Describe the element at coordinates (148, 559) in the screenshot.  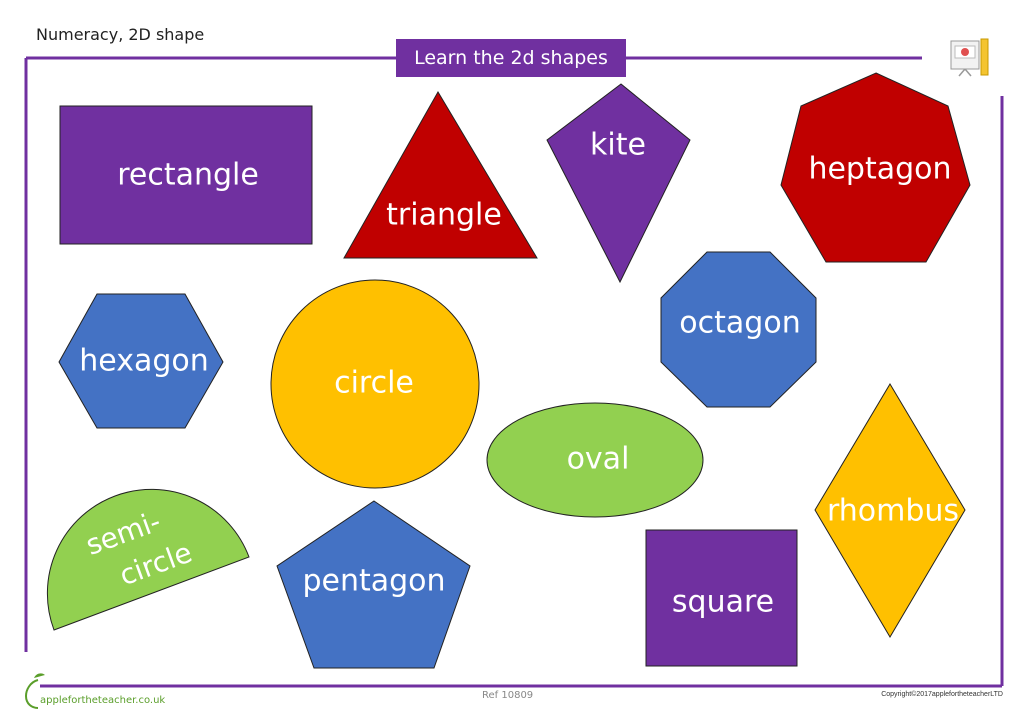
I see `semicircle-shape: semi- circle` at that location.